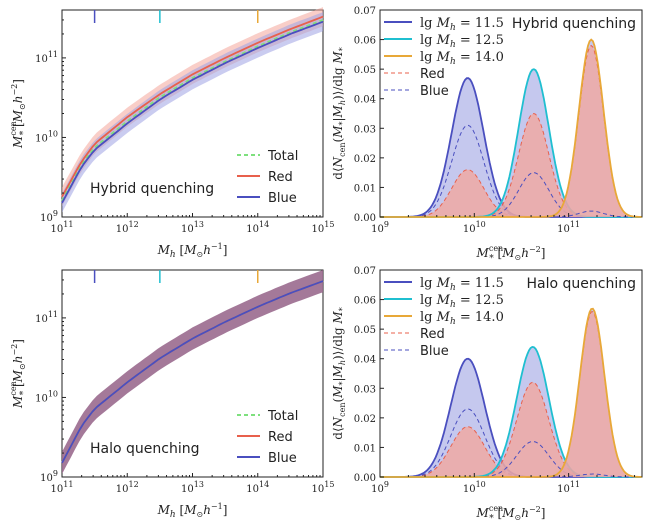  What do you see at coordinates (581, 284) in the screenshot?
I see `annotation-dist_halo: Halo quenching` at bounding box center [581, 284].